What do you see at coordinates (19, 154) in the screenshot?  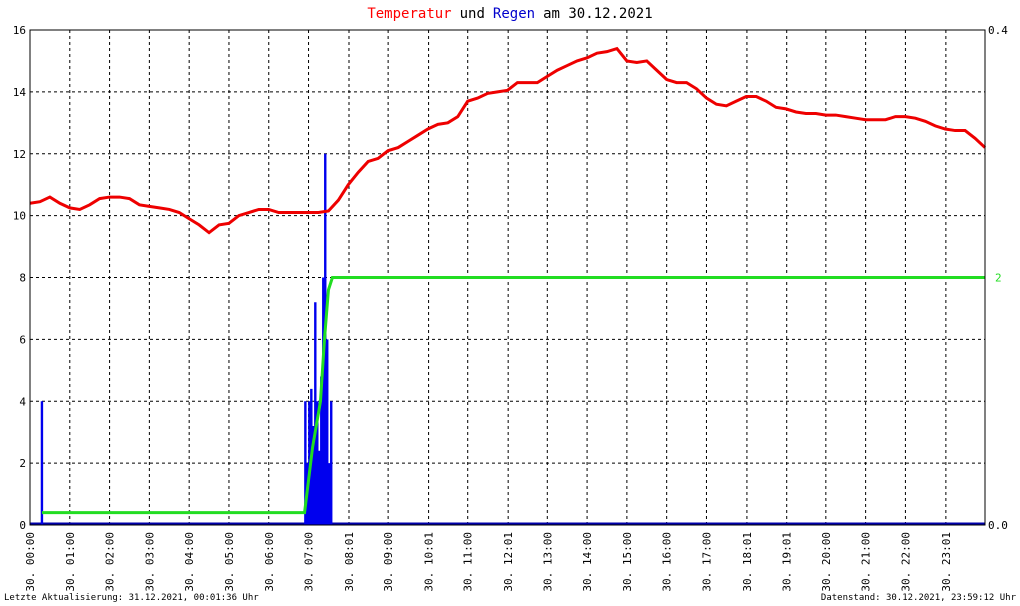 I see `y-tick-label: 12` at bounding box center [19, 154].